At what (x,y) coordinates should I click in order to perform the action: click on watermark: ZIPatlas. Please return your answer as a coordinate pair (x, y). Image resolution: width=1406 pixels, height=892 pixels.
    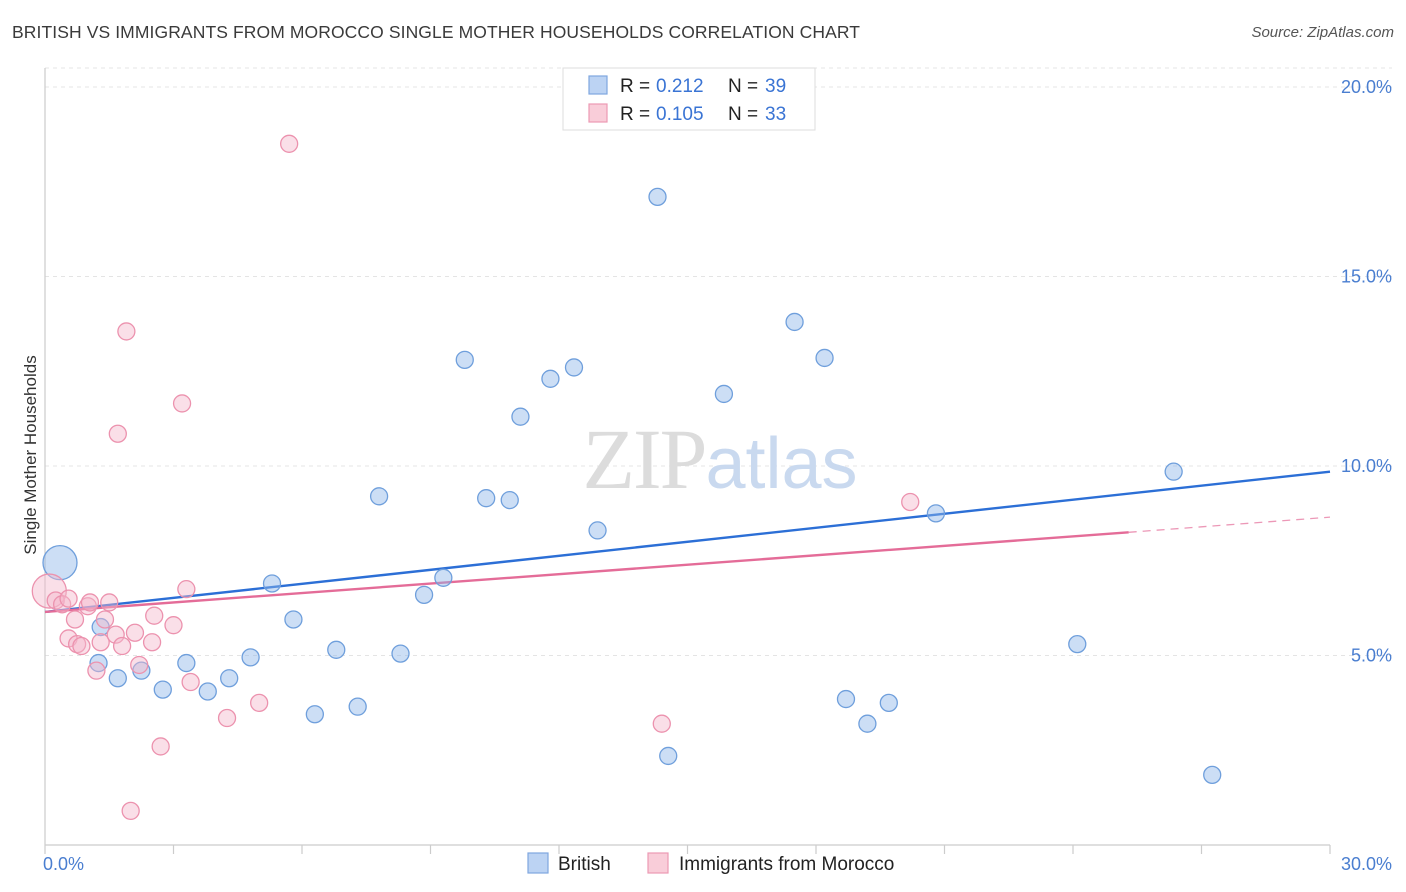
    Looking at the image, I should click on (719, 459).